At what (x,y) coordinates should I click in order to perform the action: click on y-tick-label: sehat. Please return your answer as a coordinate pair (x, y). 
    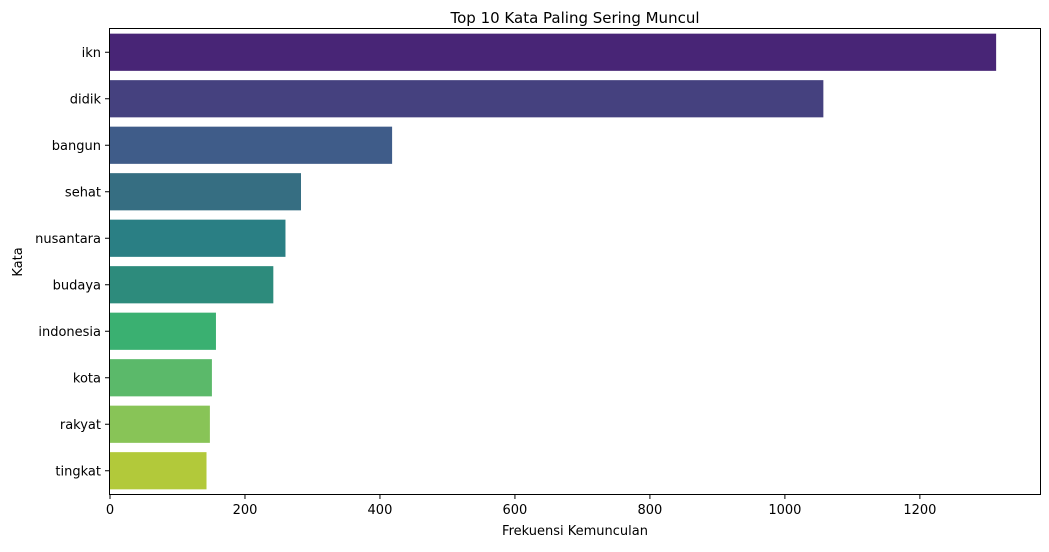
    Looking at the image, I should click on (83, 192).